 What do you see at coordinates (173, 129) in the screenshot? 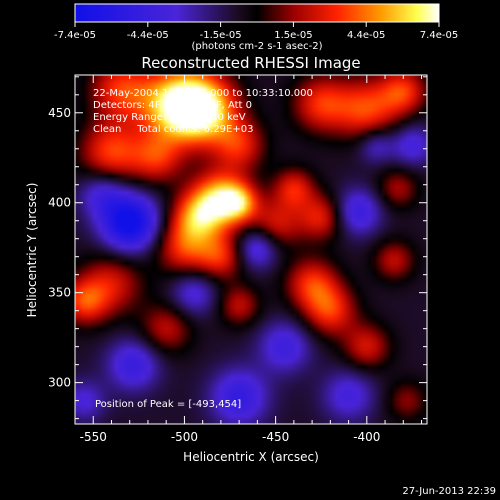
I see `info-total-counts: Clean Total counts: 6.29E+03` at bounding box center [173, 129].